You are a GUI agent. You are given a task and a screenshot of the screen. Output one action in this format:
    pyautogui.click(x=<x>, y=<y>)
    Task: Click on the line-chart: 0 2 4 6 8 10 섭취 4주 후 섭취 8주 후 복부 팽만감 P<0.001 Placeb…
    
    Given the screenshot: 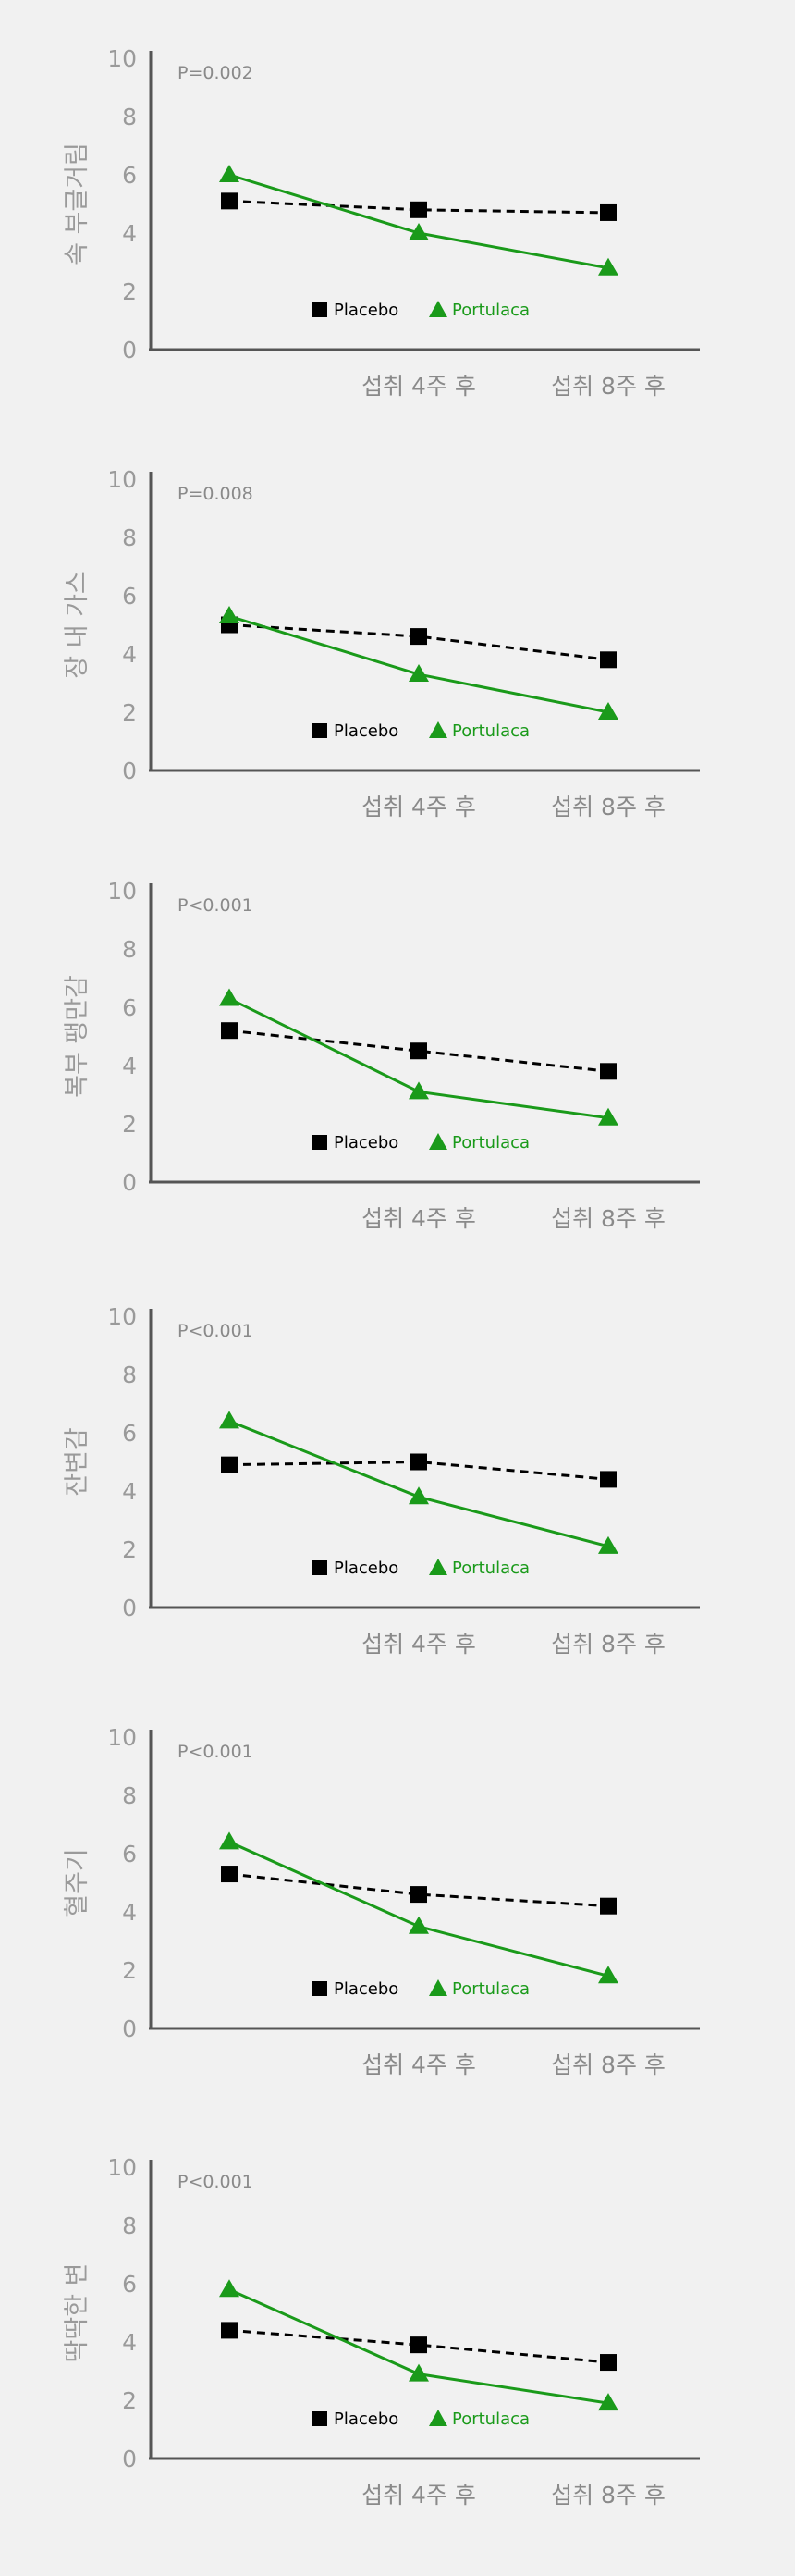 What is the action you would take?
    pyautogui.click(x=381, y=1055)
    